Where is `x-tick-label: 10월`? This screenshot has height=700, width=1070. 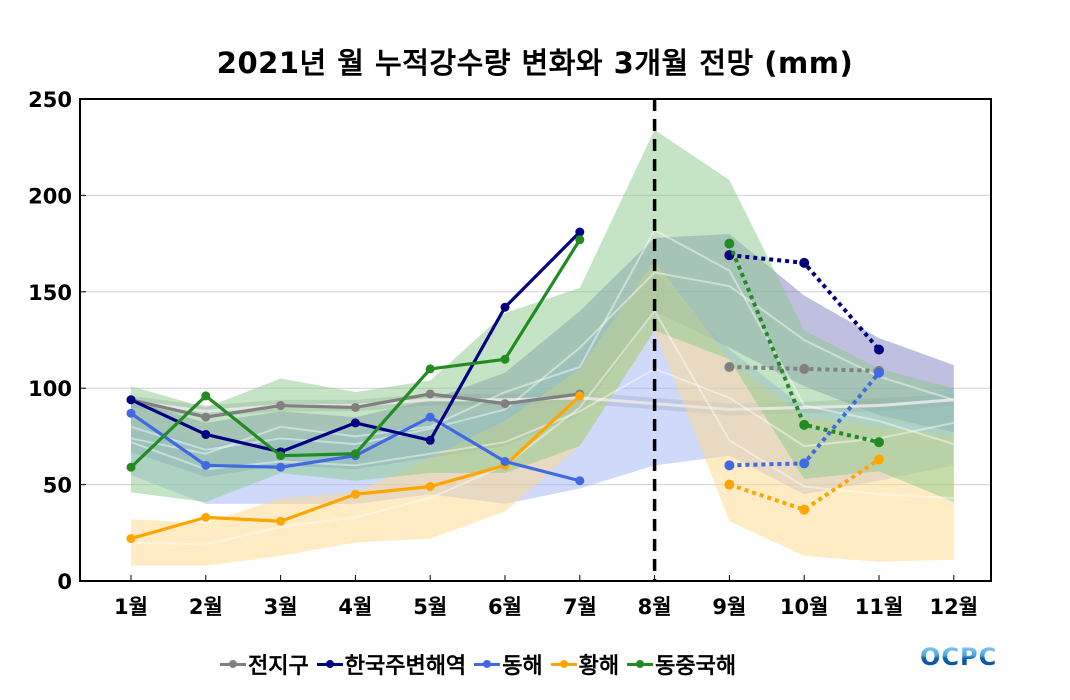 x-tick-label: 10월 is located at coordinates (804, 607).